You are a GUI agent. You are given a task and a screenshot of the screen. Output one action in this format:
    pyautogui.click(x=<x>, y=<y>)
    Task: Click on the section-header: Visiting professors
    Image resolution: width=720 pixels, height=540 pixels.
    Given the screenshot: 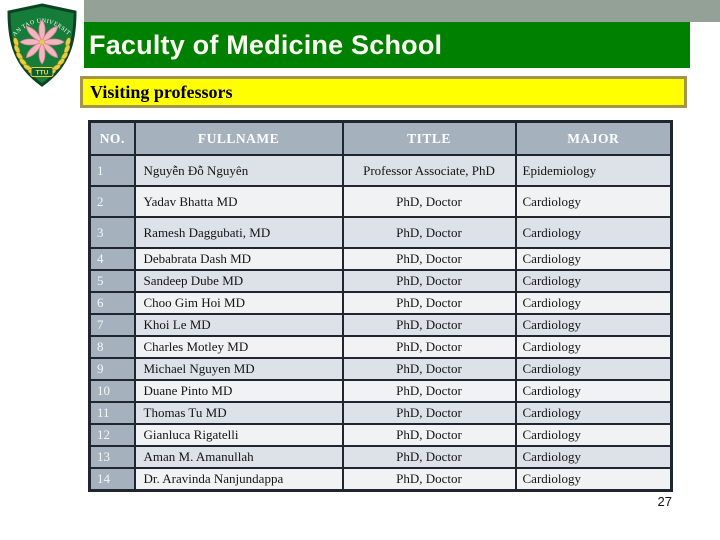 What is the action you would take?
    pyautogui.click(x=383, y=92)
    